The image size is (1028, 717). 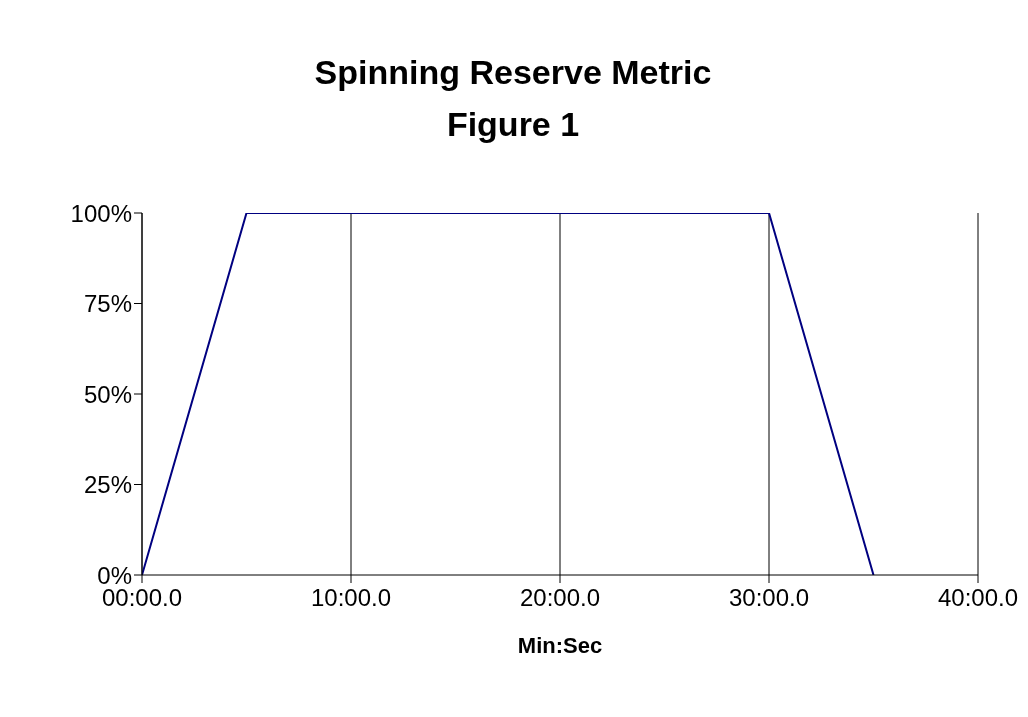 I want to click on x-tick-label: 10:00.0, so click(x=351, y=598).